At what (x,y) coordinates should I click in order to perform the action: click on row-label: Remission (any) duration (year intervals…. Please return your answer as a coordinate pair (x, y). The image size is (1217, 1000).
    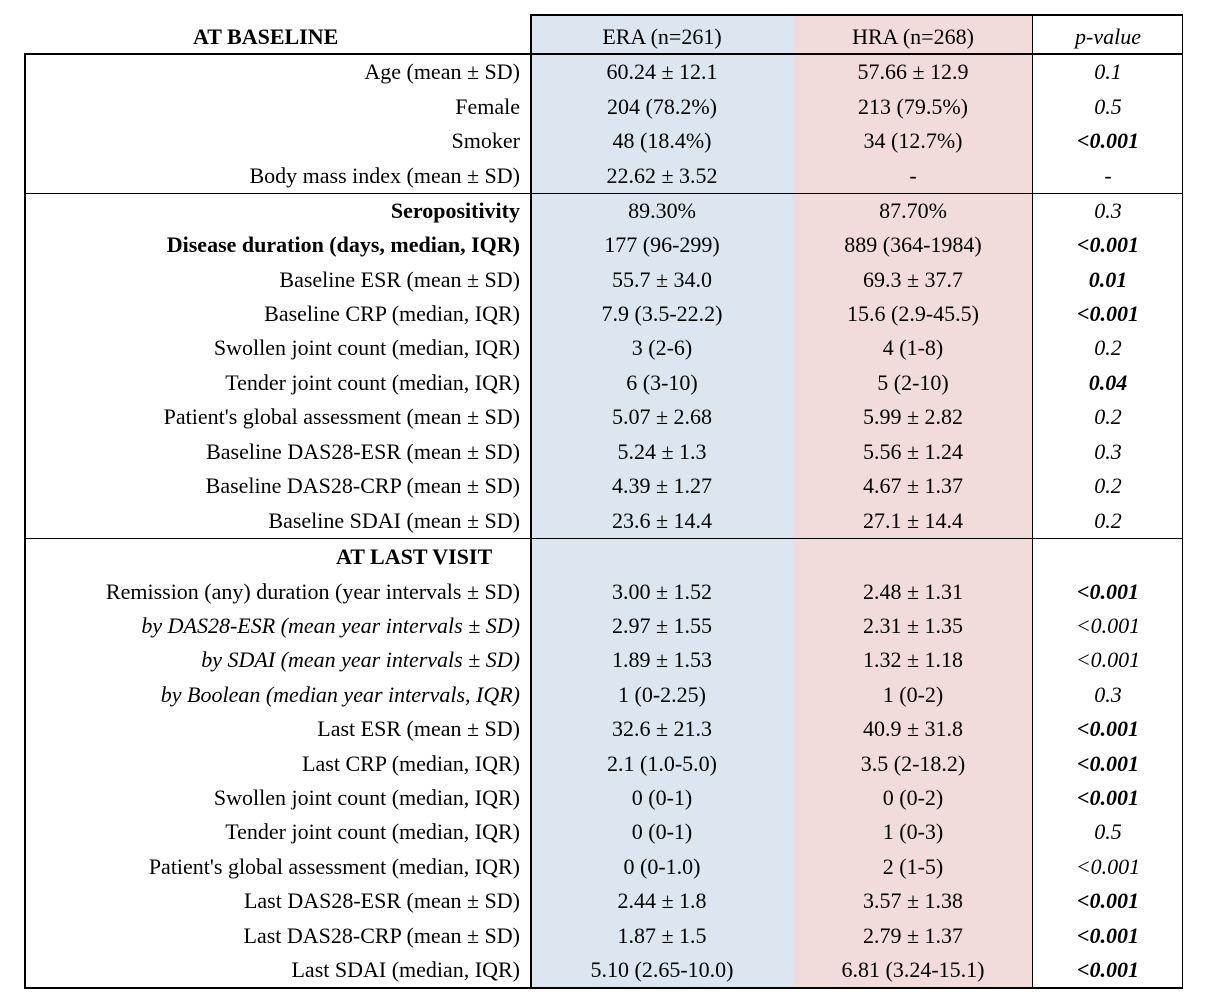
    Looking at the image, I should click on (312, 591).